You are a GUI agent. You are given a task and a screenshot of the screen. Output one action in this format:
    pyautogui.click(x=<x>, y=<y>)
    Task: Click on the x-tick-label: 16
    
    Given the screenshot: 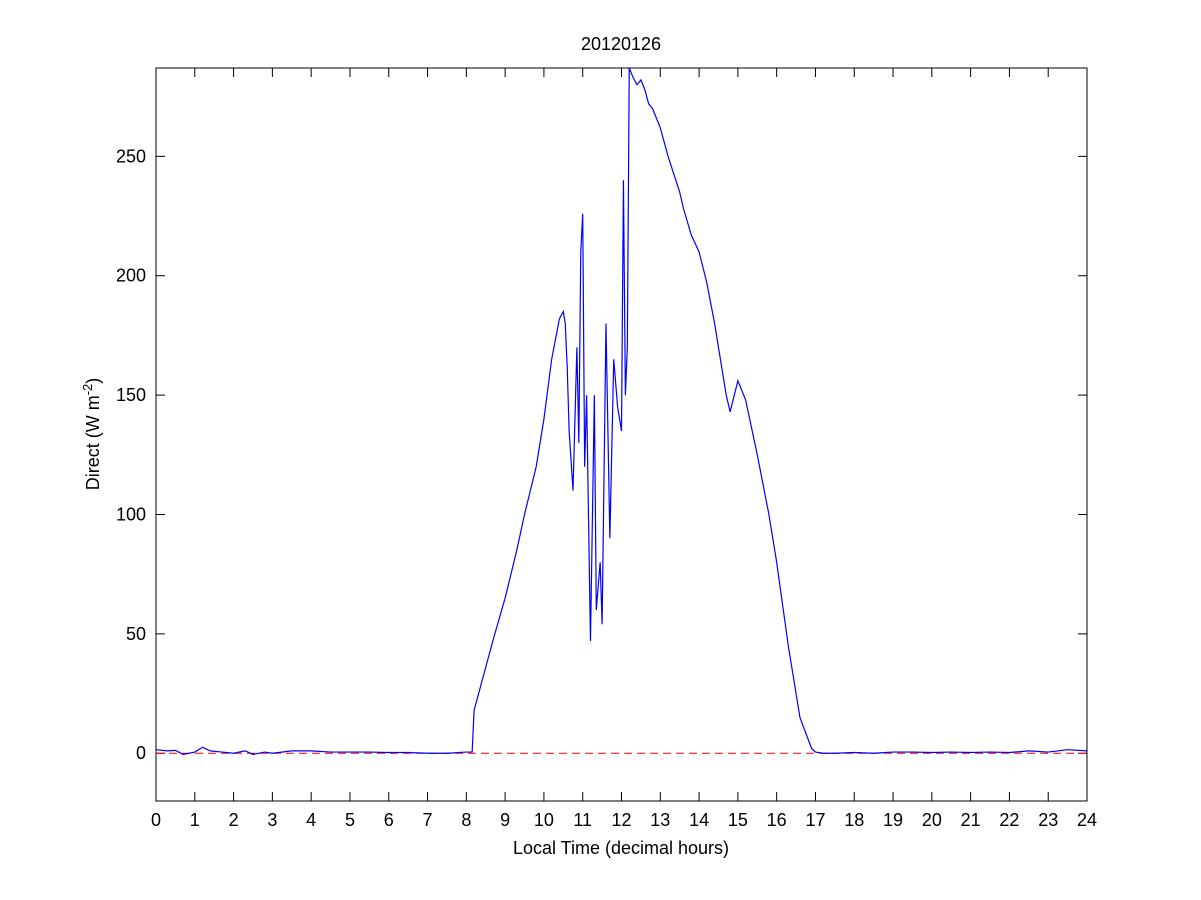 What is the action you would take?
    pyautogui.click(x=777, y=820)
    